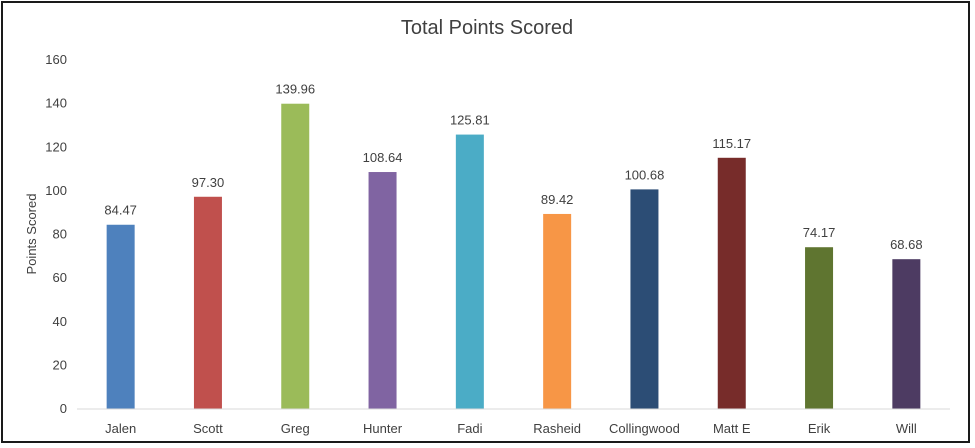 This screenshot has width=975, height=448. I want to click on y-tick-label: 140, so click(56, 103).